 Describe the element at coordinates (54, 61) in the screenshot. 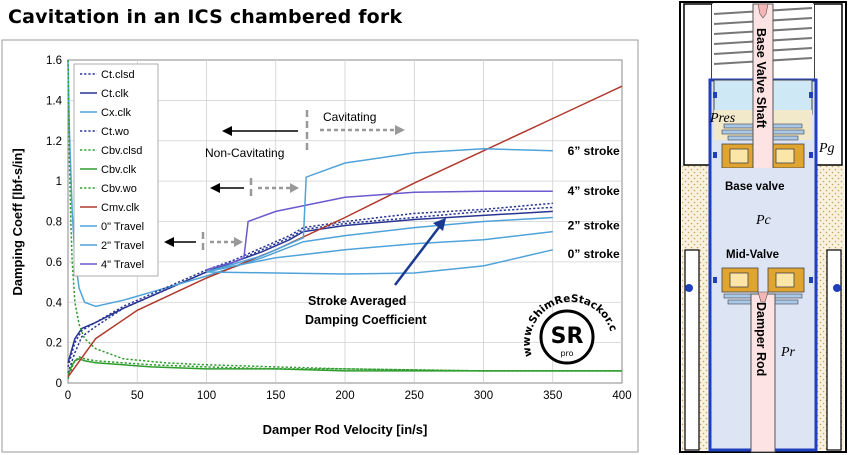

I see `y-tick-label: 1.6` at that location.